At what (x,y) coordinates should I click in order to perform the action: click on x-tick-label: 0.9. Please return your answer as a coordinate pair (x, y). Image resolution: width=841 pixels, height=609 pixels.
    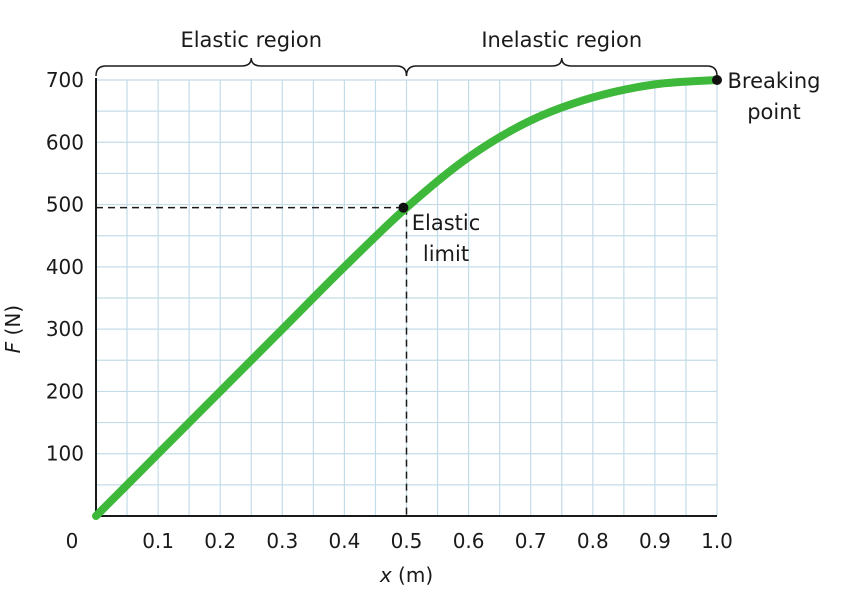
    Looking at the image, I should click on (655, 541).